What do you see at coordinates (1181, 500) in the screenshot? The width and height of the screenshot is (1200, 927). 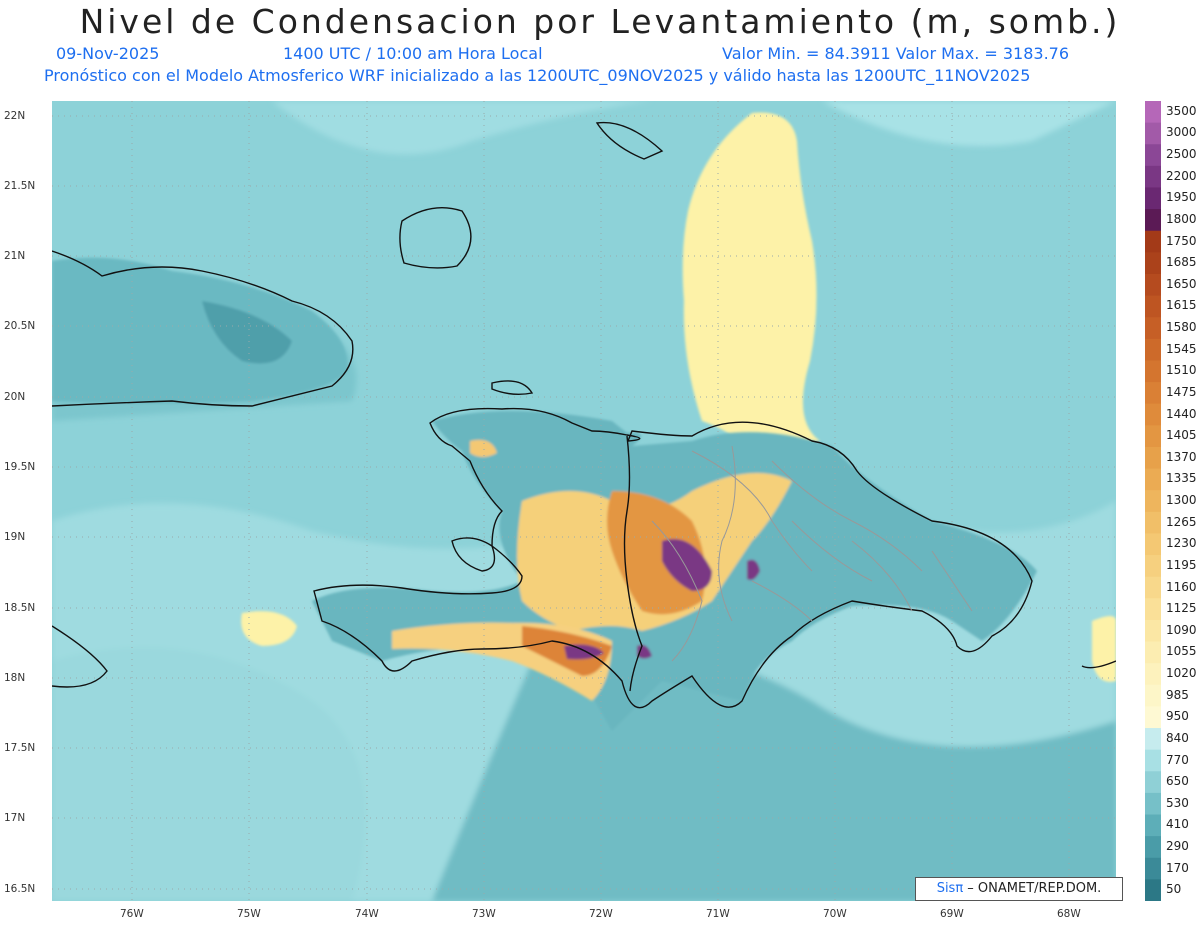 I see `colorbar-label: 1300` at bounding box center [1181, 500].